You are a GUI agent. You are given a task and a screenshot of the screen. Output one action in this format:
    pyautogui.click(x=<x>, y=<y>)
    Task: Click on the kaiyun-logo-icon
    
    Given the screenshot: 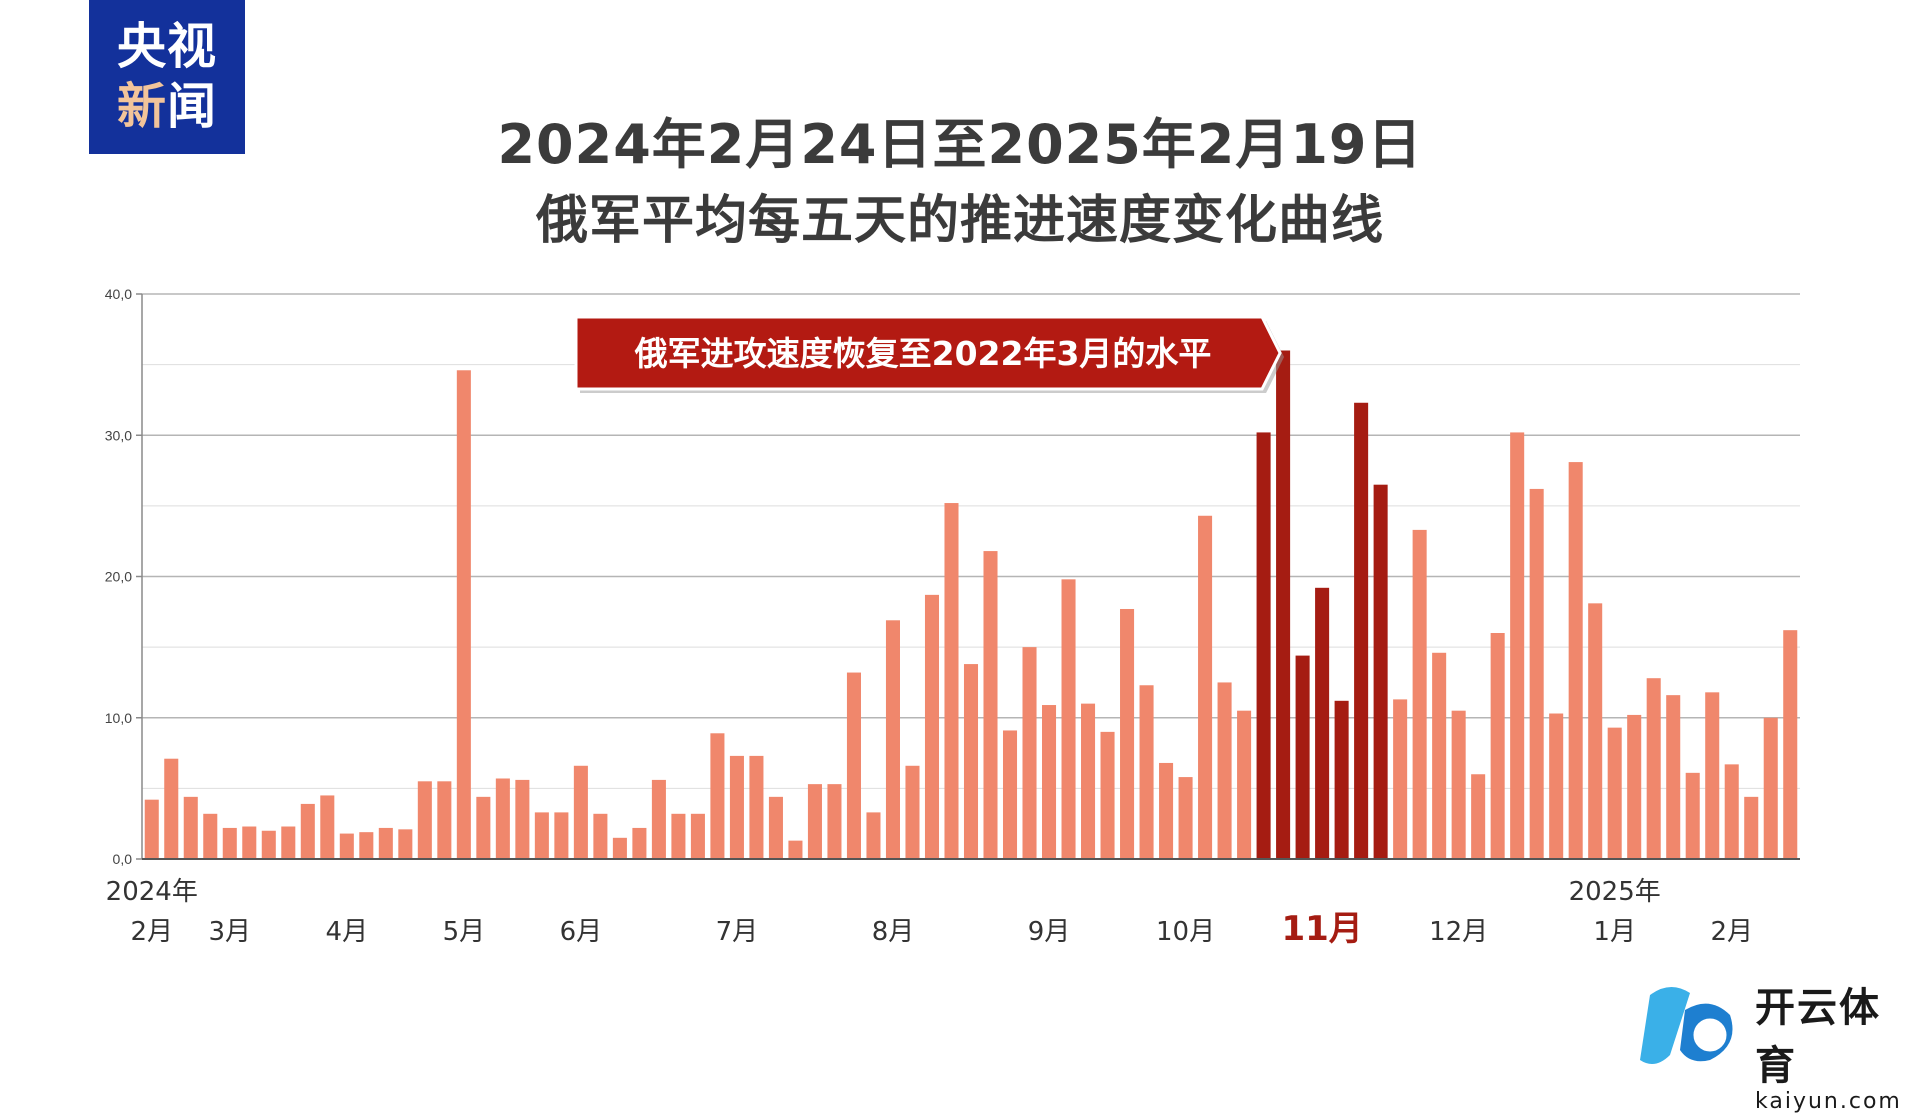 What is the action you would take?
    pyautogui.click(x=1686, y=1025)
    